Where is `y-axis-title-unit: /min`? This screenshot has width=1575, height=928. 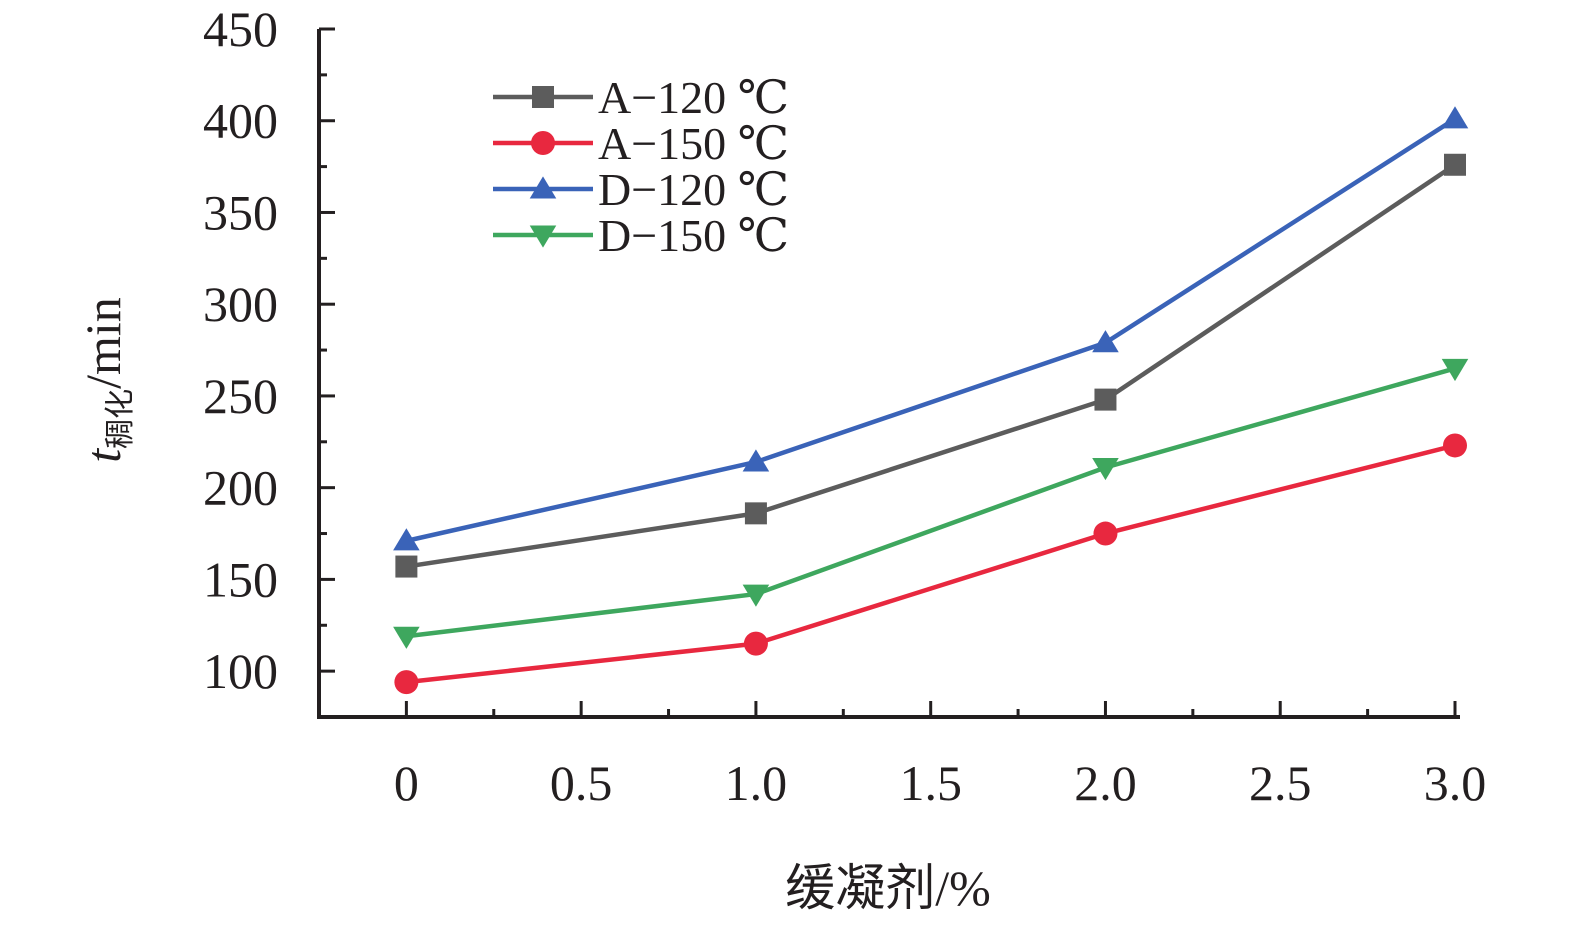
y-axis-title-unit: /min is located at coordinates (103, 343).